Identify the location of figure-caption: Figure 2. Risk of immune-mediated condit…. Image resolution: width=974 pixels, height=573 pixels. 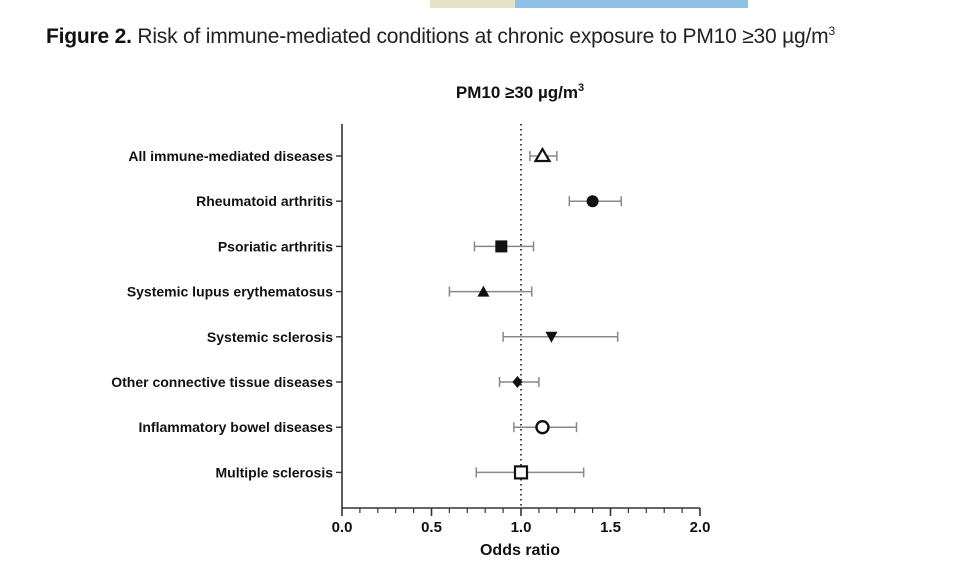
(440, 36).